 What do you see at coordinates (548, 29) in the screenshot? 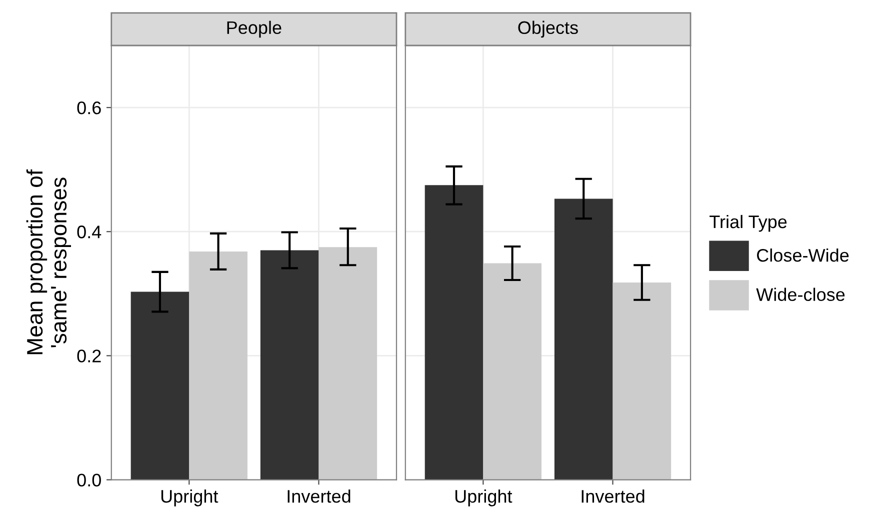
I see `chart-title: Objects` at bounding box center [548, 29].